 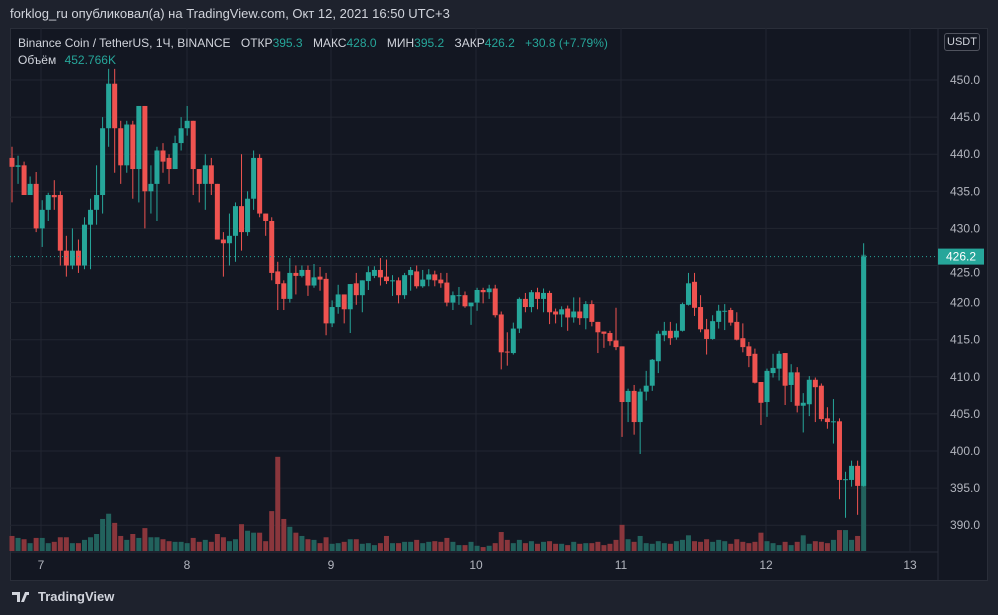 I want to click on low-value: 395.2, so click(x=429, y=43).